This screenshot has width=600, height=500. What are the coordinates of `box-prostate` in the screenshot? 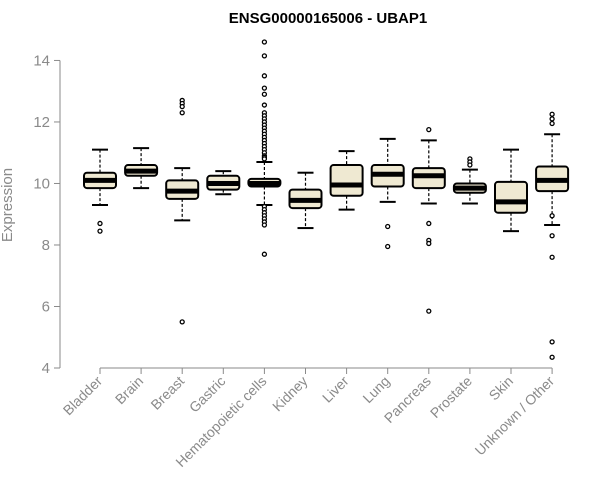 It's located at (469, 180).